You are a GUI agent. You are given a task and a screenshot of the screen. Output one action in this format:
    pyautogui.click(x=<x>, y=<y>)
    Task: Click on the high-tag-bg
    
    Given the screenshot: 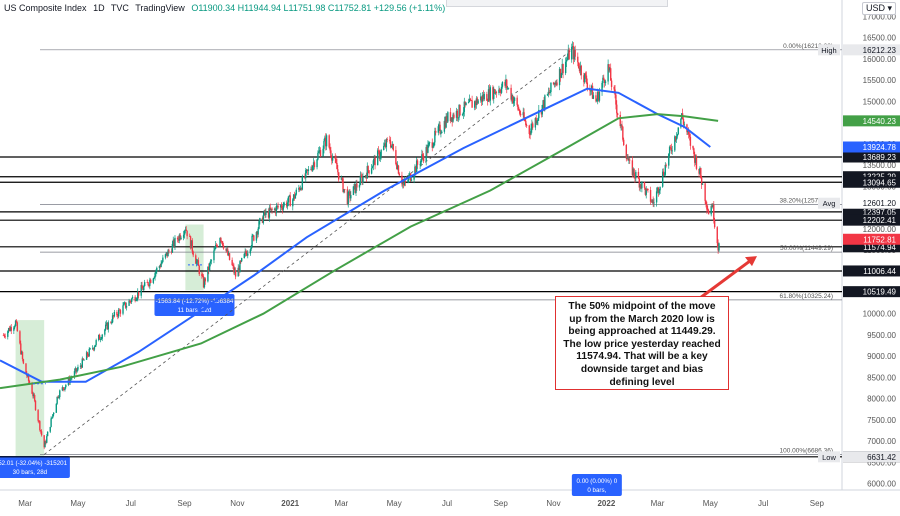 What is the action you would take?
    pyautogui.click(x=829, y=50)
    